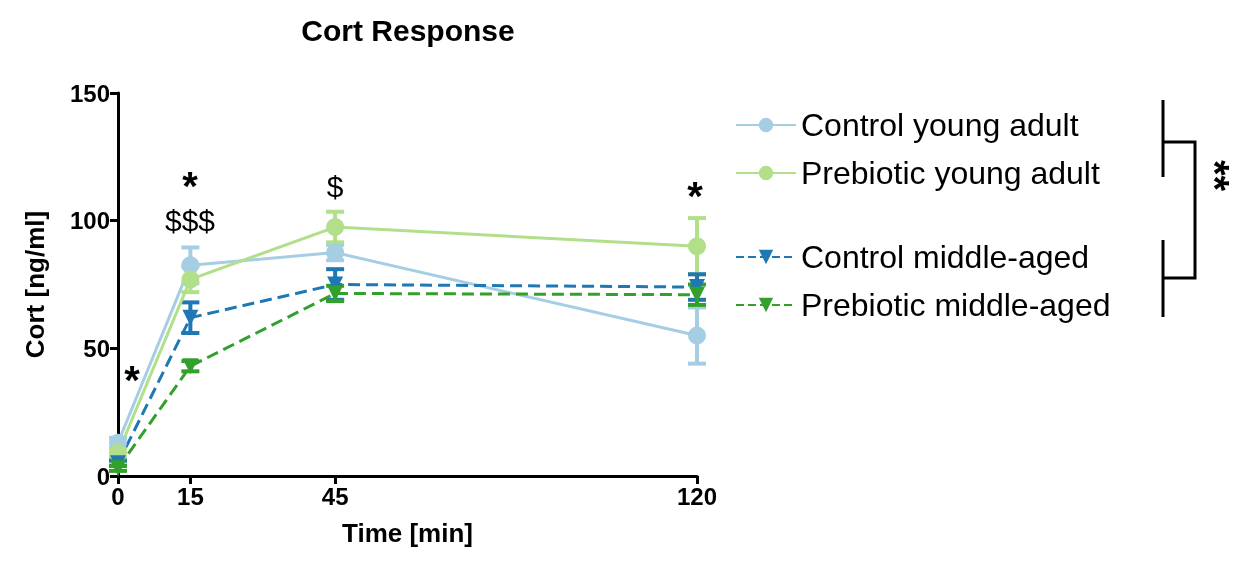 The image size is (1239, 569). What do you see at coordinates (35, 284) in the screenshot?
I see `y-axis-title: Cort [ng/ml]` at bounding box center [35, 284].